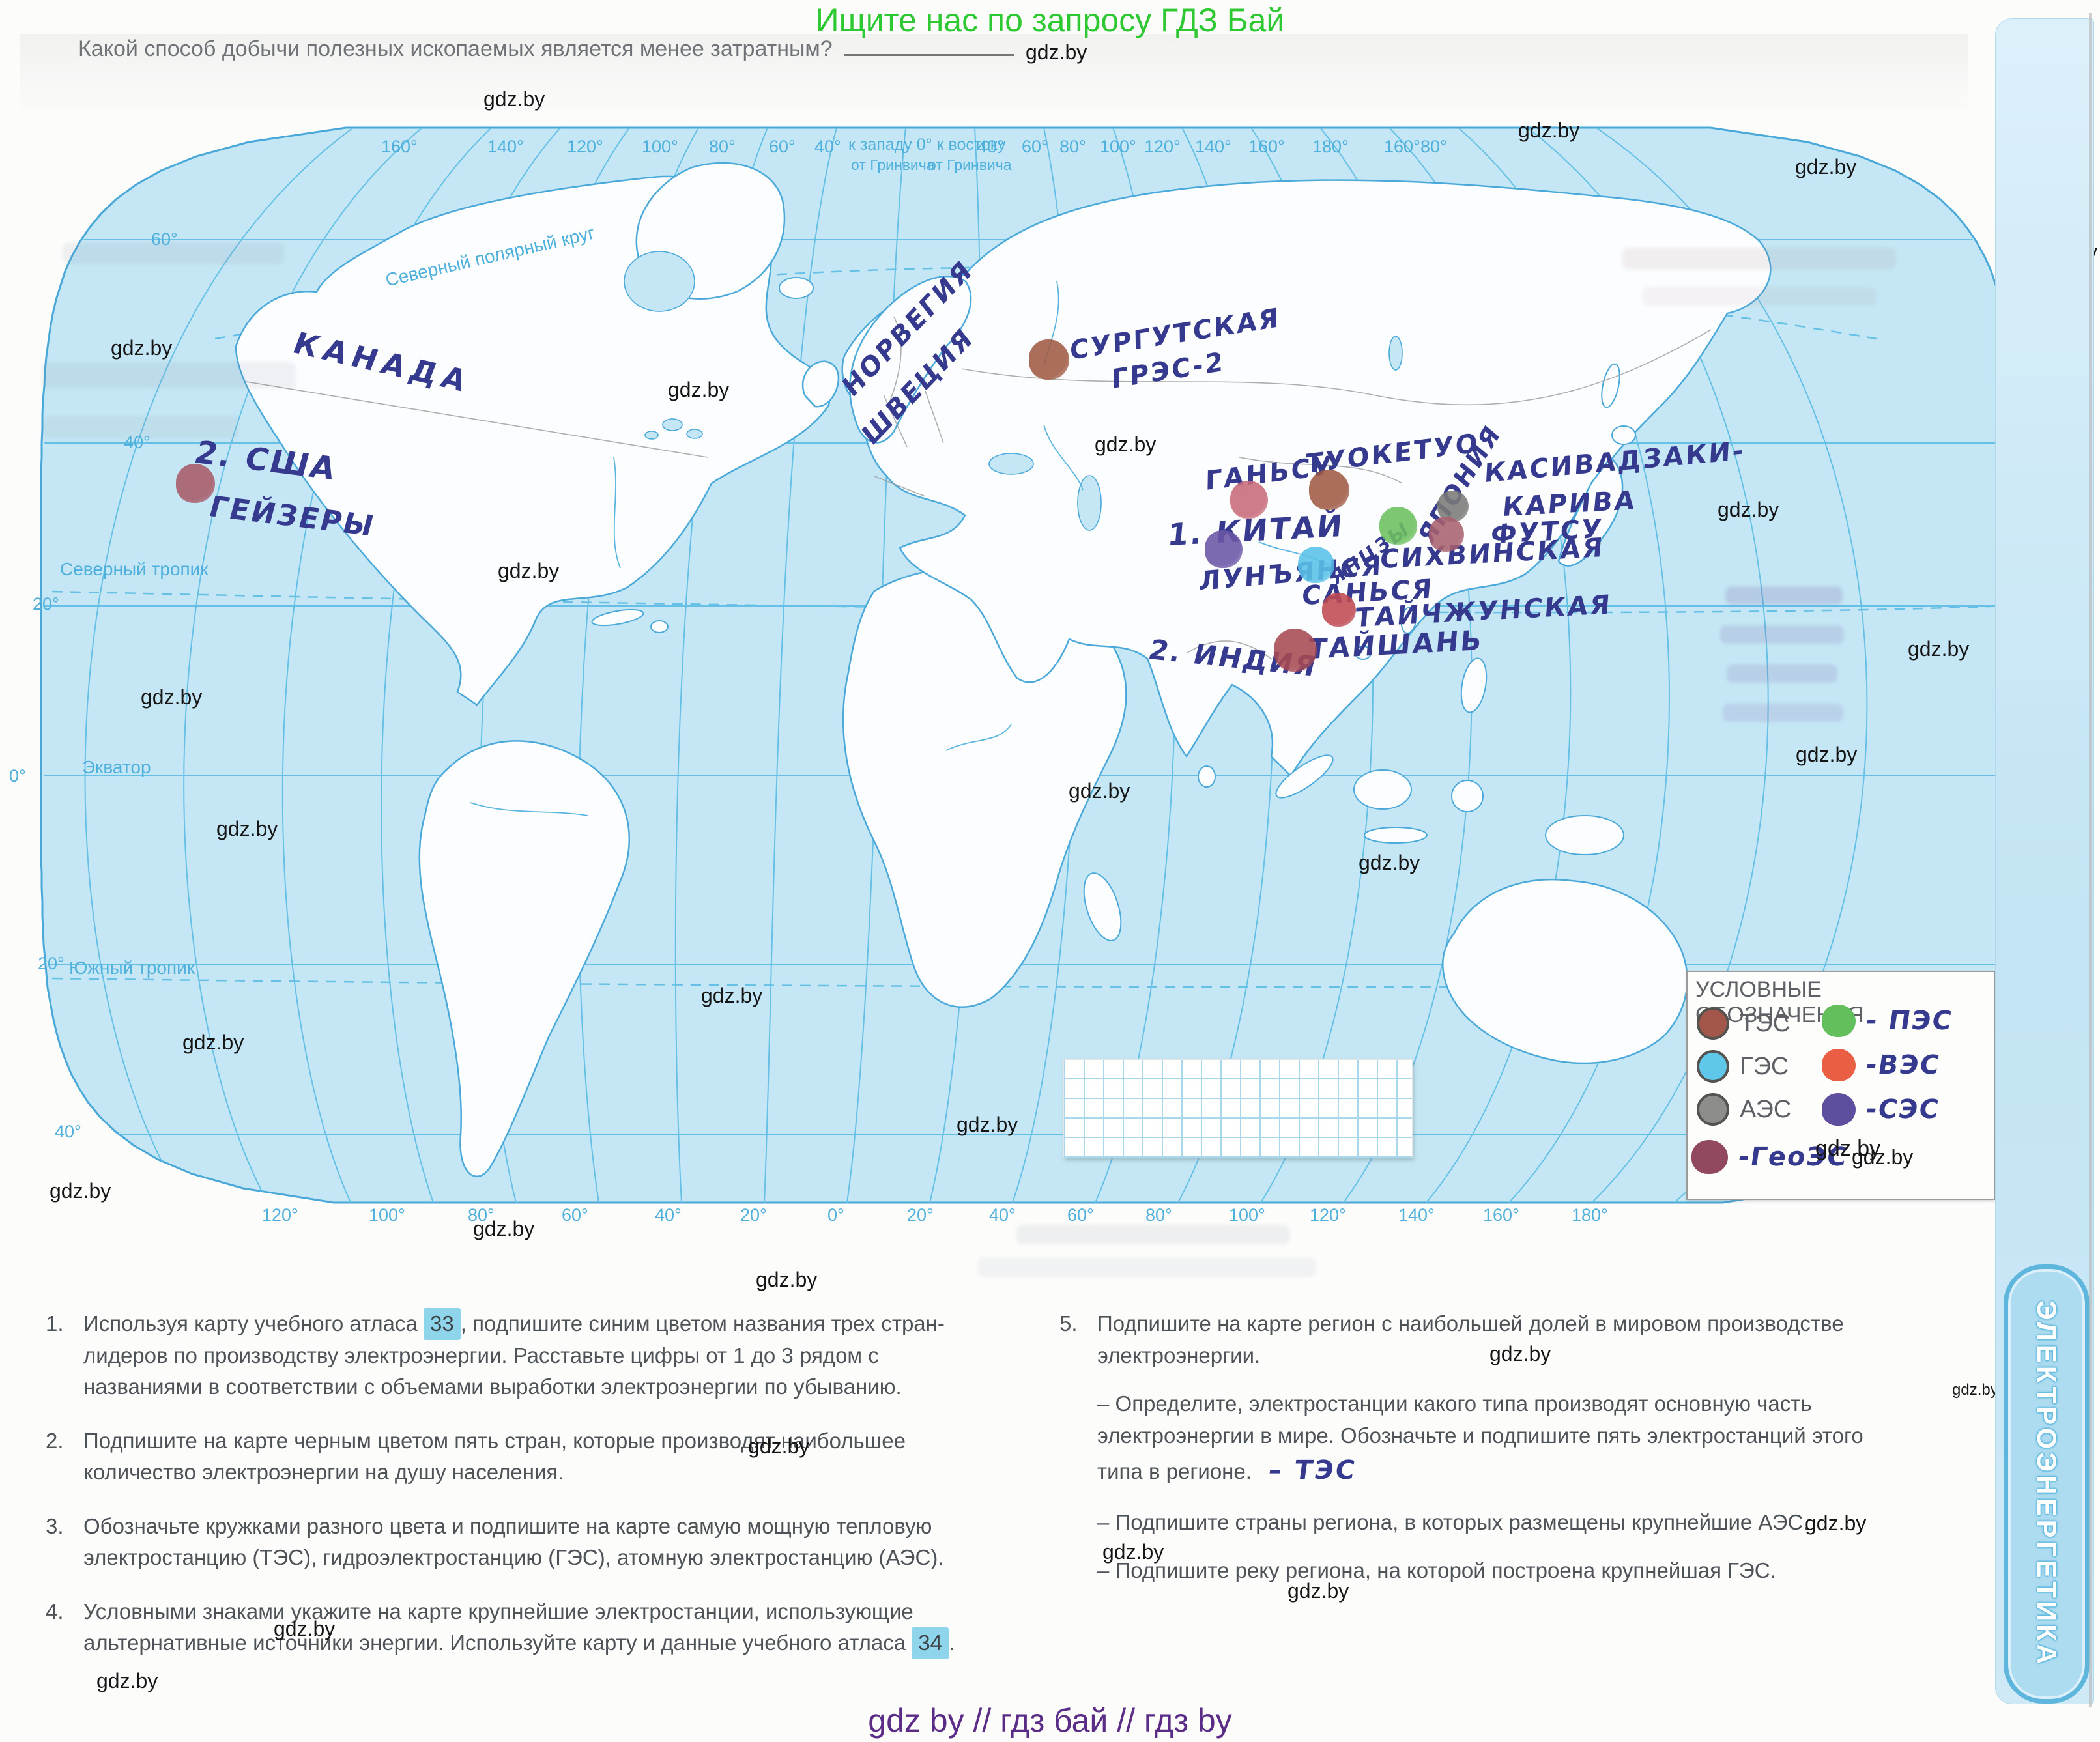 The height and width of the screenshot is (1742, 2100). I want to click on task-number: 5., so click(1068, 1323).